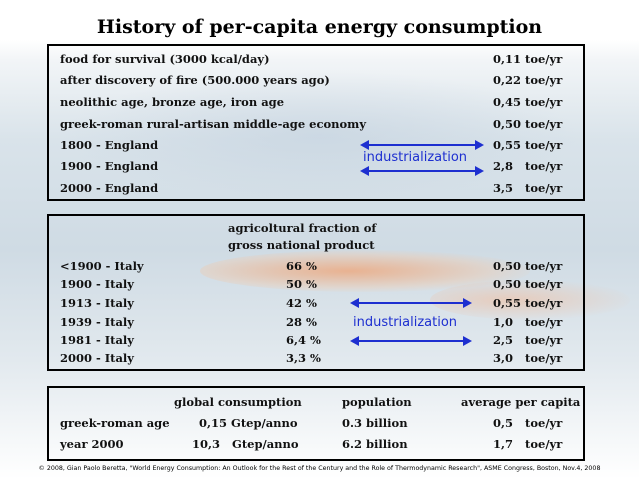 This screenshot has width=639, height=479. What do you see at coordinates (115, 423) in the screenshot?
I see `global-row-label: greek-roman age` at bounding box center [115, 423].